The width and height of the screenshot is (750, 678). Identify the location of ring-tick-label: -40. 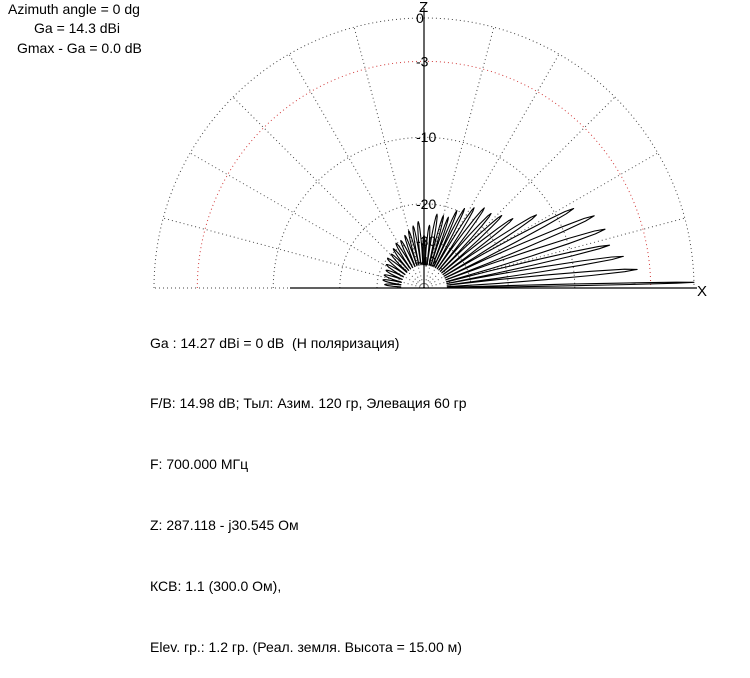
(426, 262).